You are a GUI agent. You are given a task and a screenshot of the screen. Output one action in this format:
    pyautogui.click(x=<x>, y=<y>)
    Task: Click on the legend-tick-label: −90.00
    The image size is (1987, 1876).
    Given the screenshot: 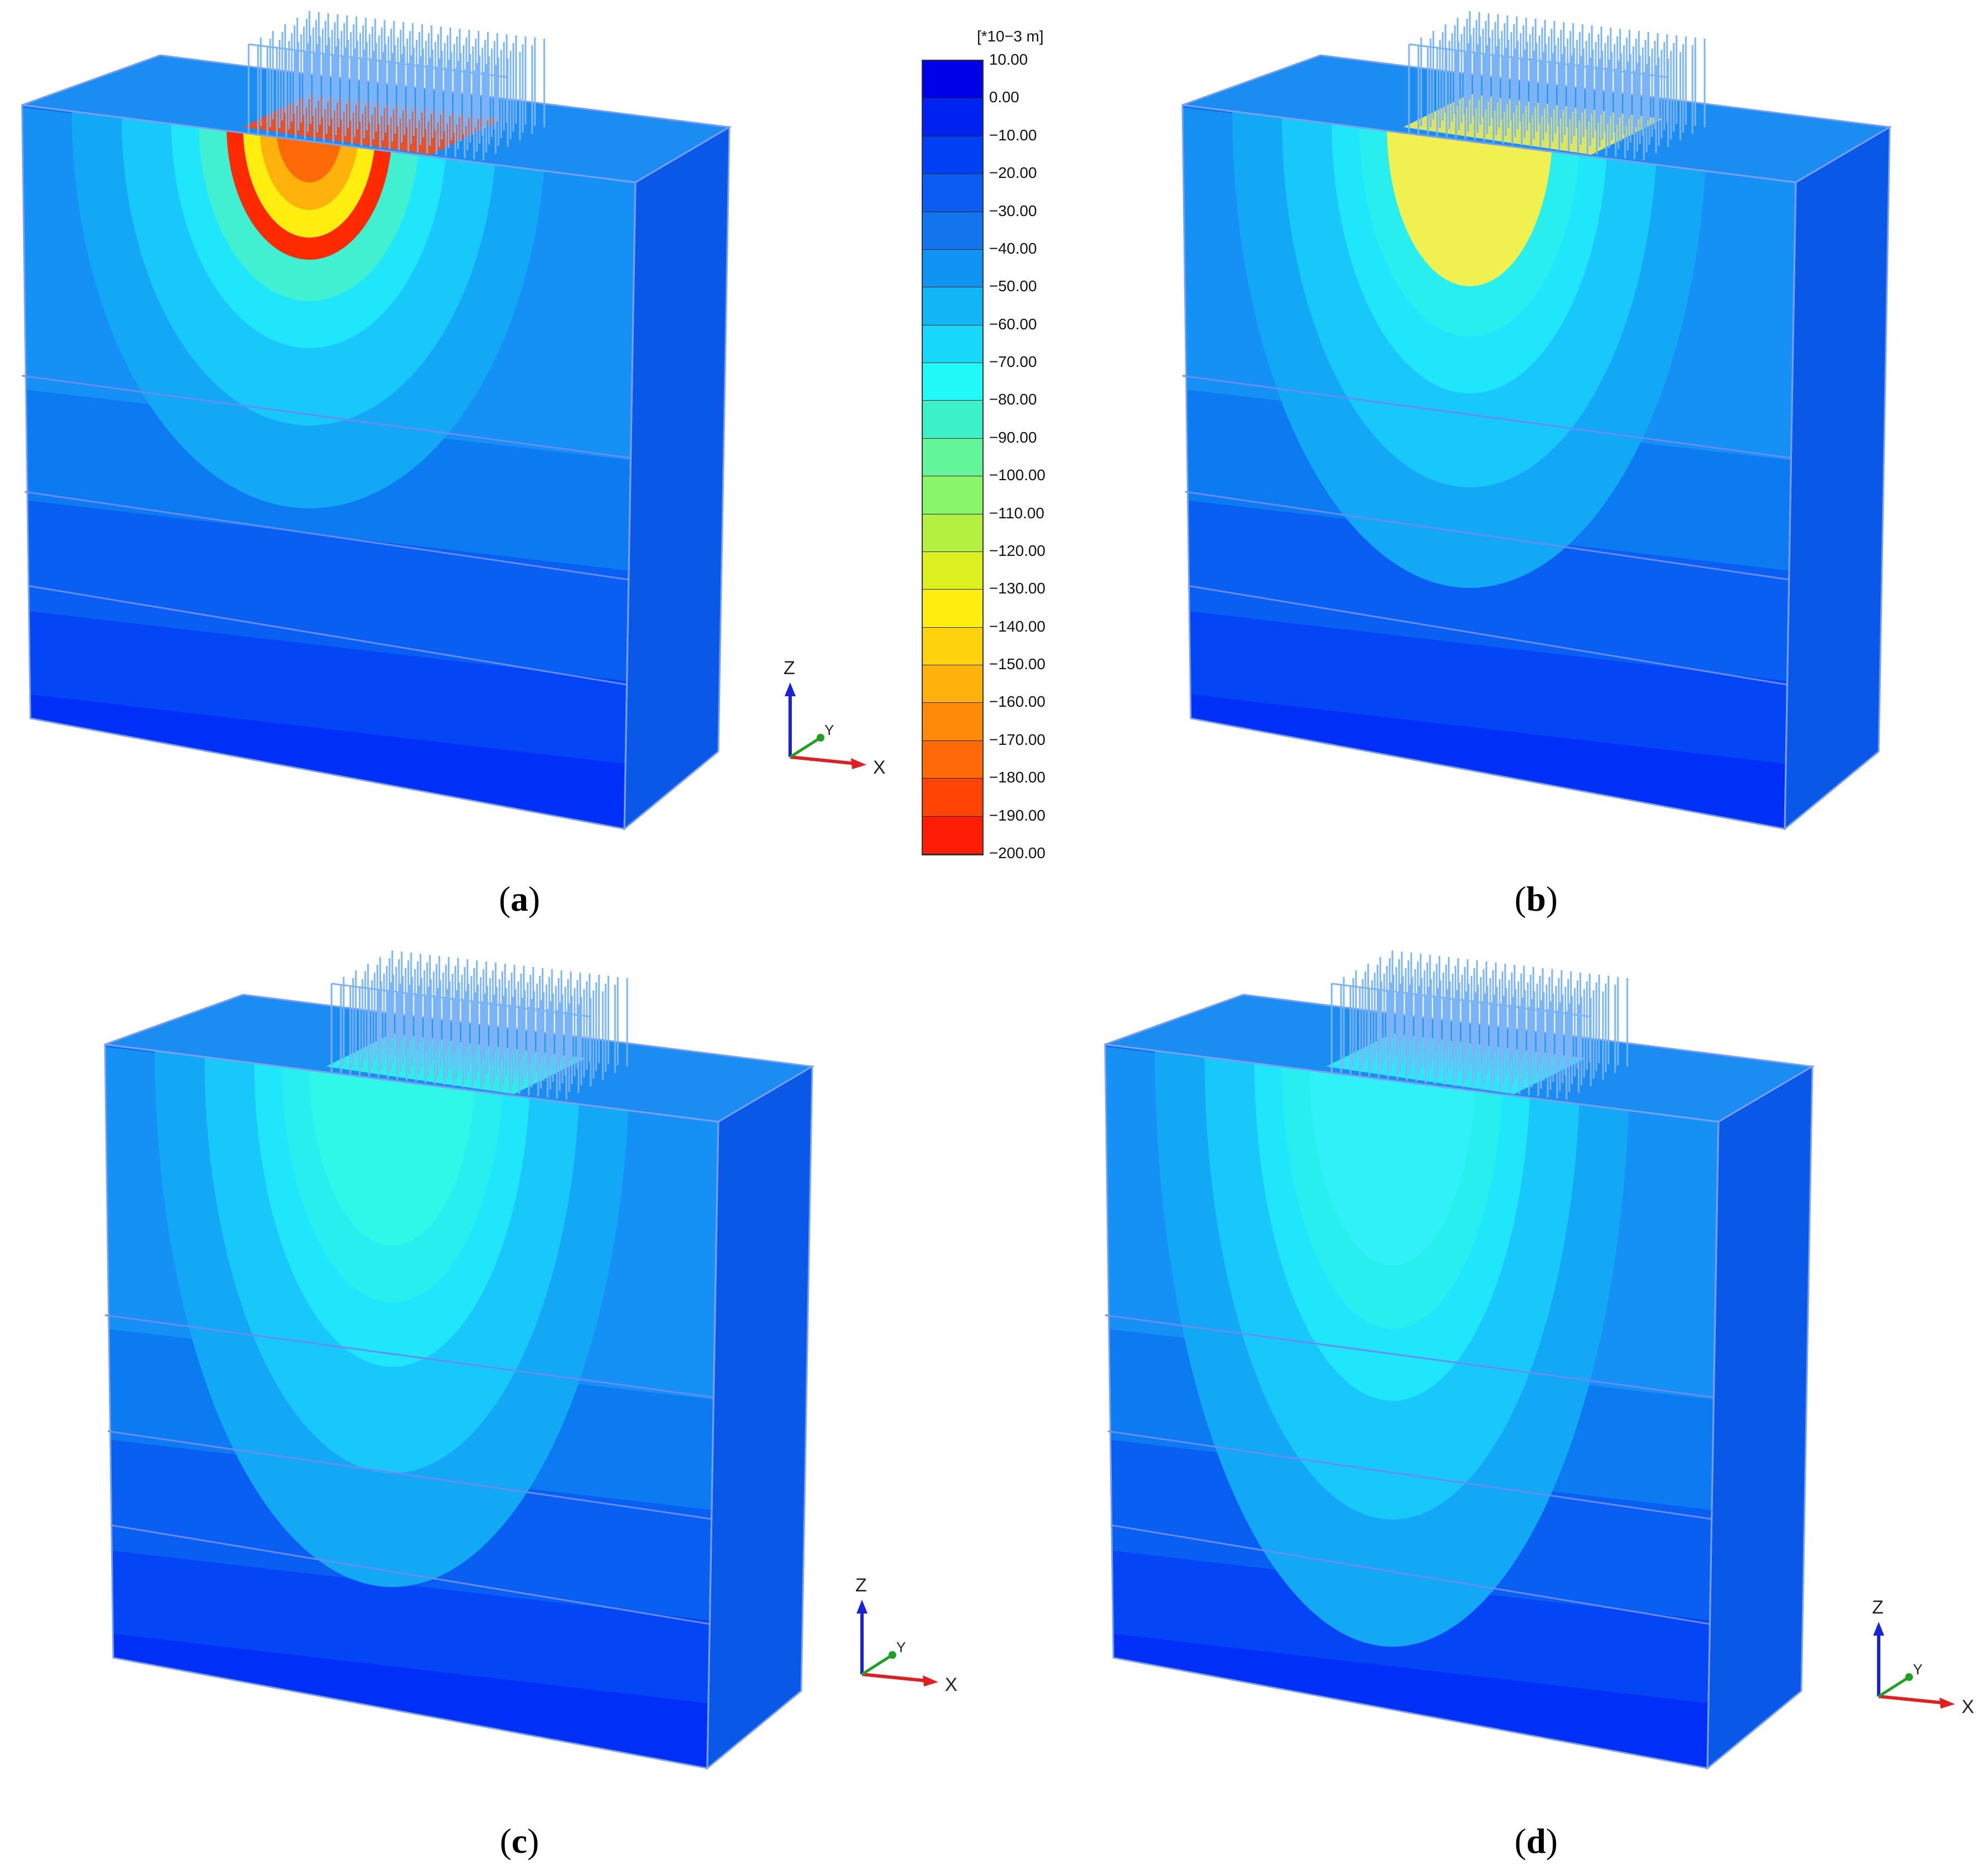 What is the action you would take?
    pyautogui.click(x=1013, y=437)
    